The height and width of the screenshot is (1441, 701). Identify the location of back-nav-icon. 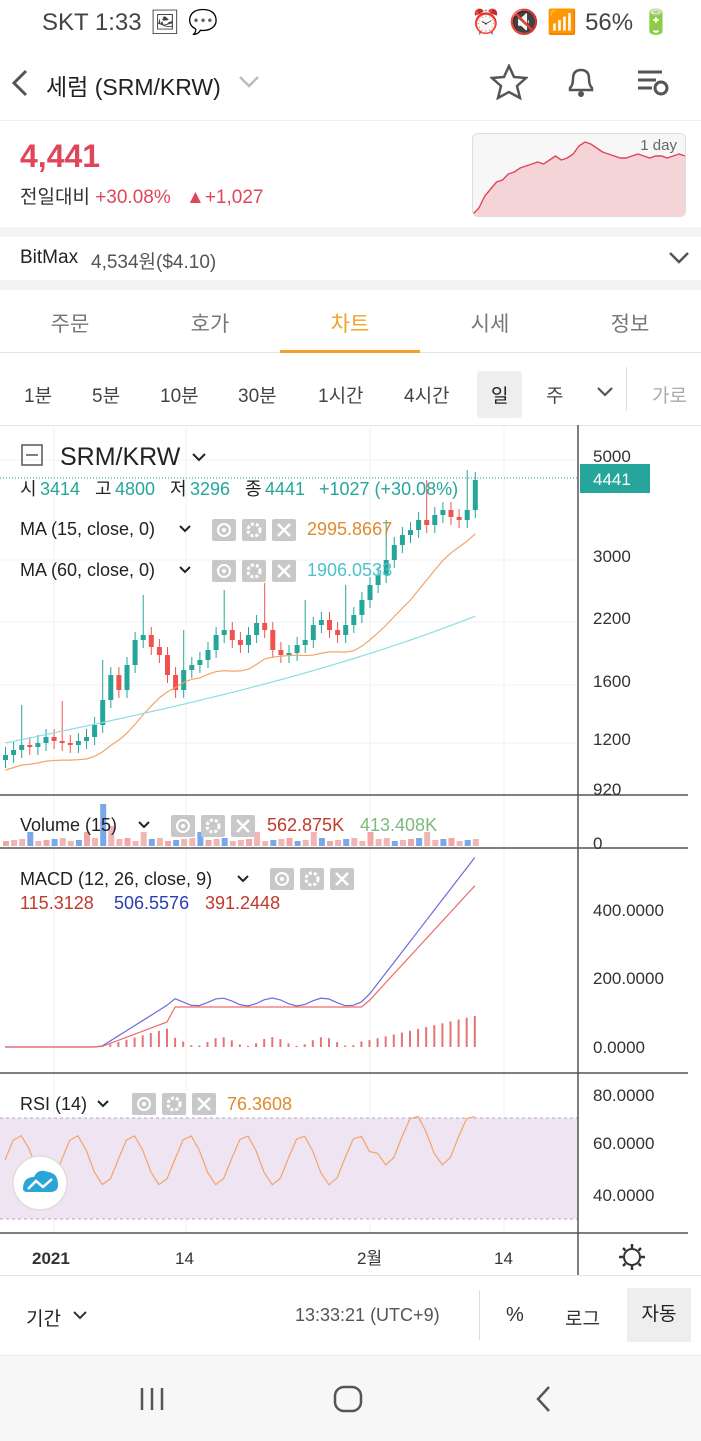
(544, 1399).